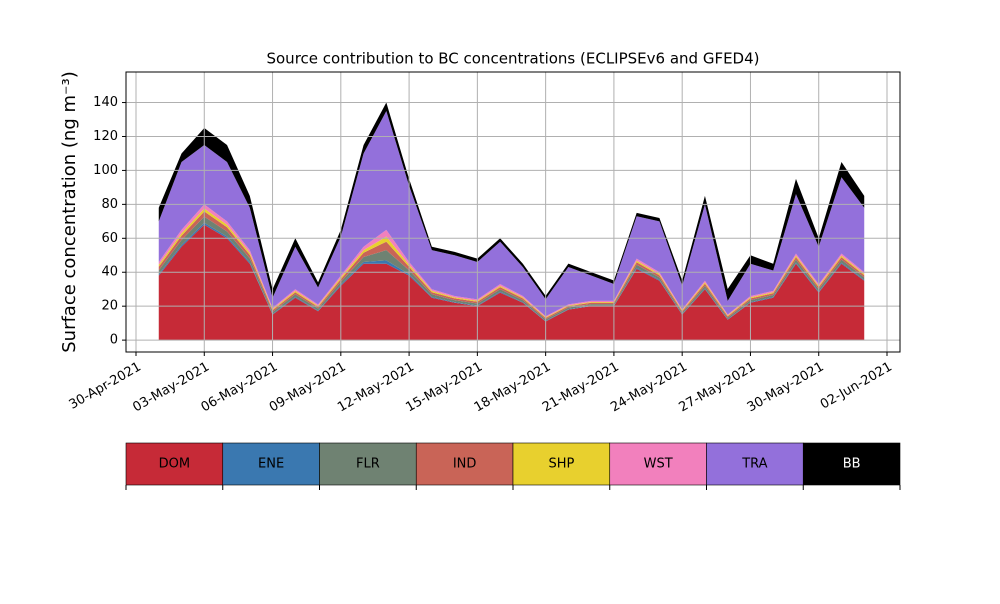 This screenshot has height=604, width=1000. What do you see at coordinates (754, 464) in the screenshot?
I see `legend-label: TRA` at bounding box center [754, 464].